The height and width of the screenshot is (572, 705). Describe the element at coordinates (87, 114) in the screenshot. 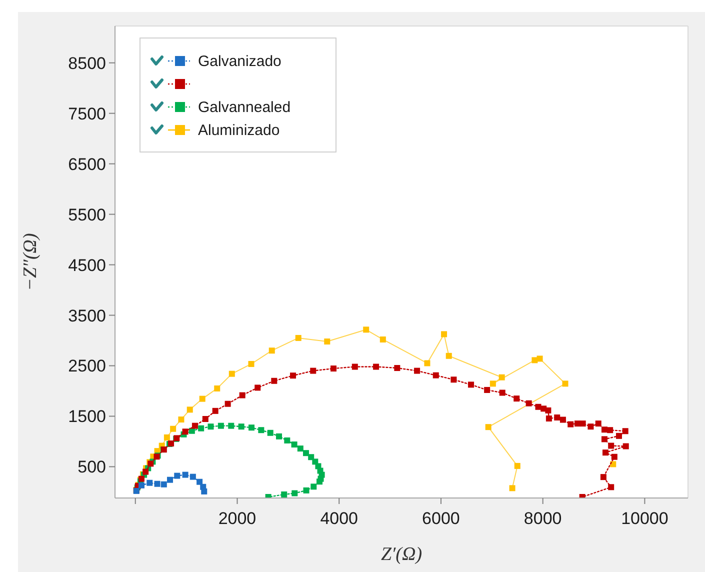

I see `y-tick-label: 7500` at that location.